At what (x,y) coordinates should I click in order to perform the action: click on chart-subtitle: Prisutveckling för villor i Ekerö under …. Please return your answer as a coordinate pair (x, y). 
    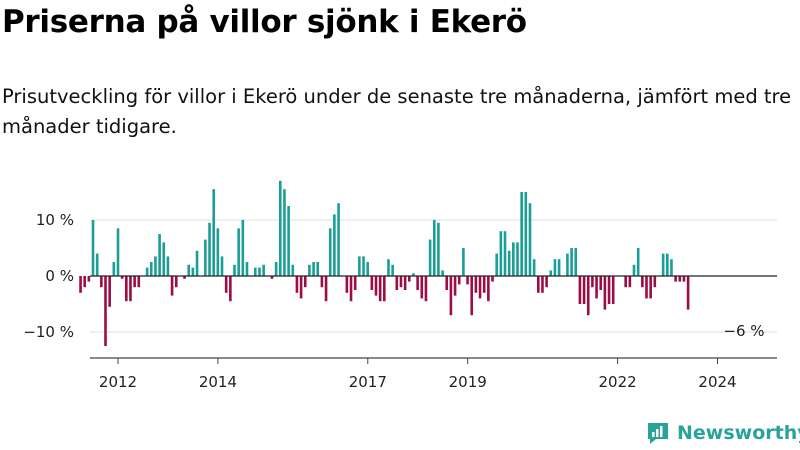
    Looking at the image, I should click on (397, 111).